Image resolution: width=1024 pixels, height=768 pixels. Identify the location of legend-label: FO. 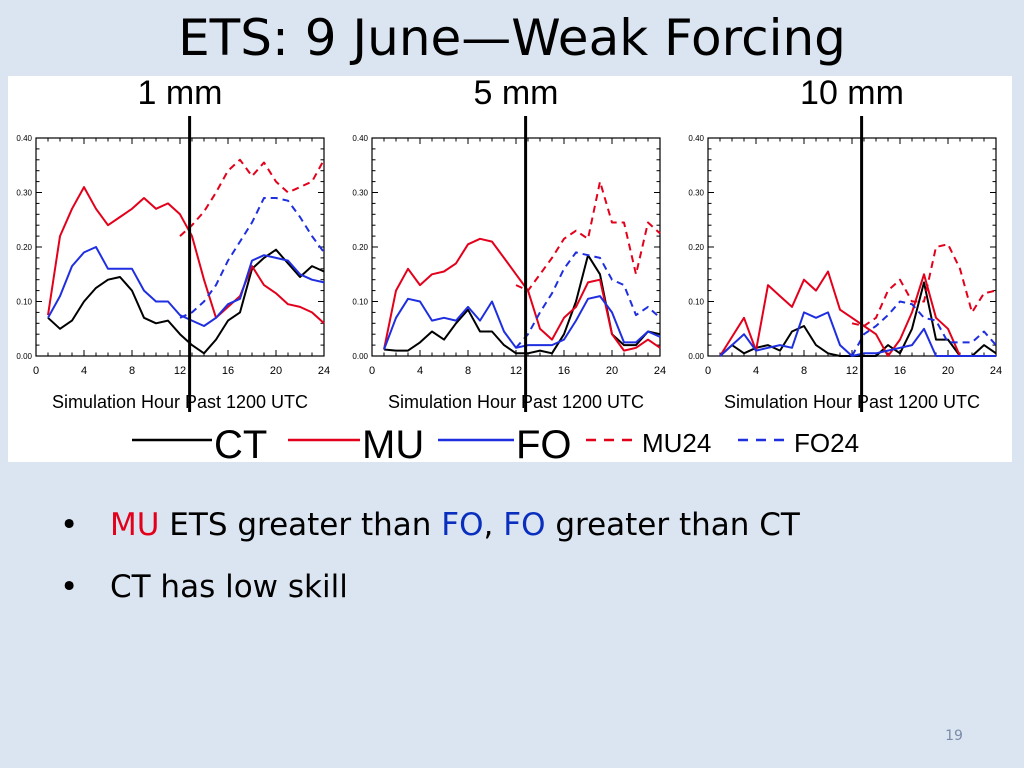
(544, 442).